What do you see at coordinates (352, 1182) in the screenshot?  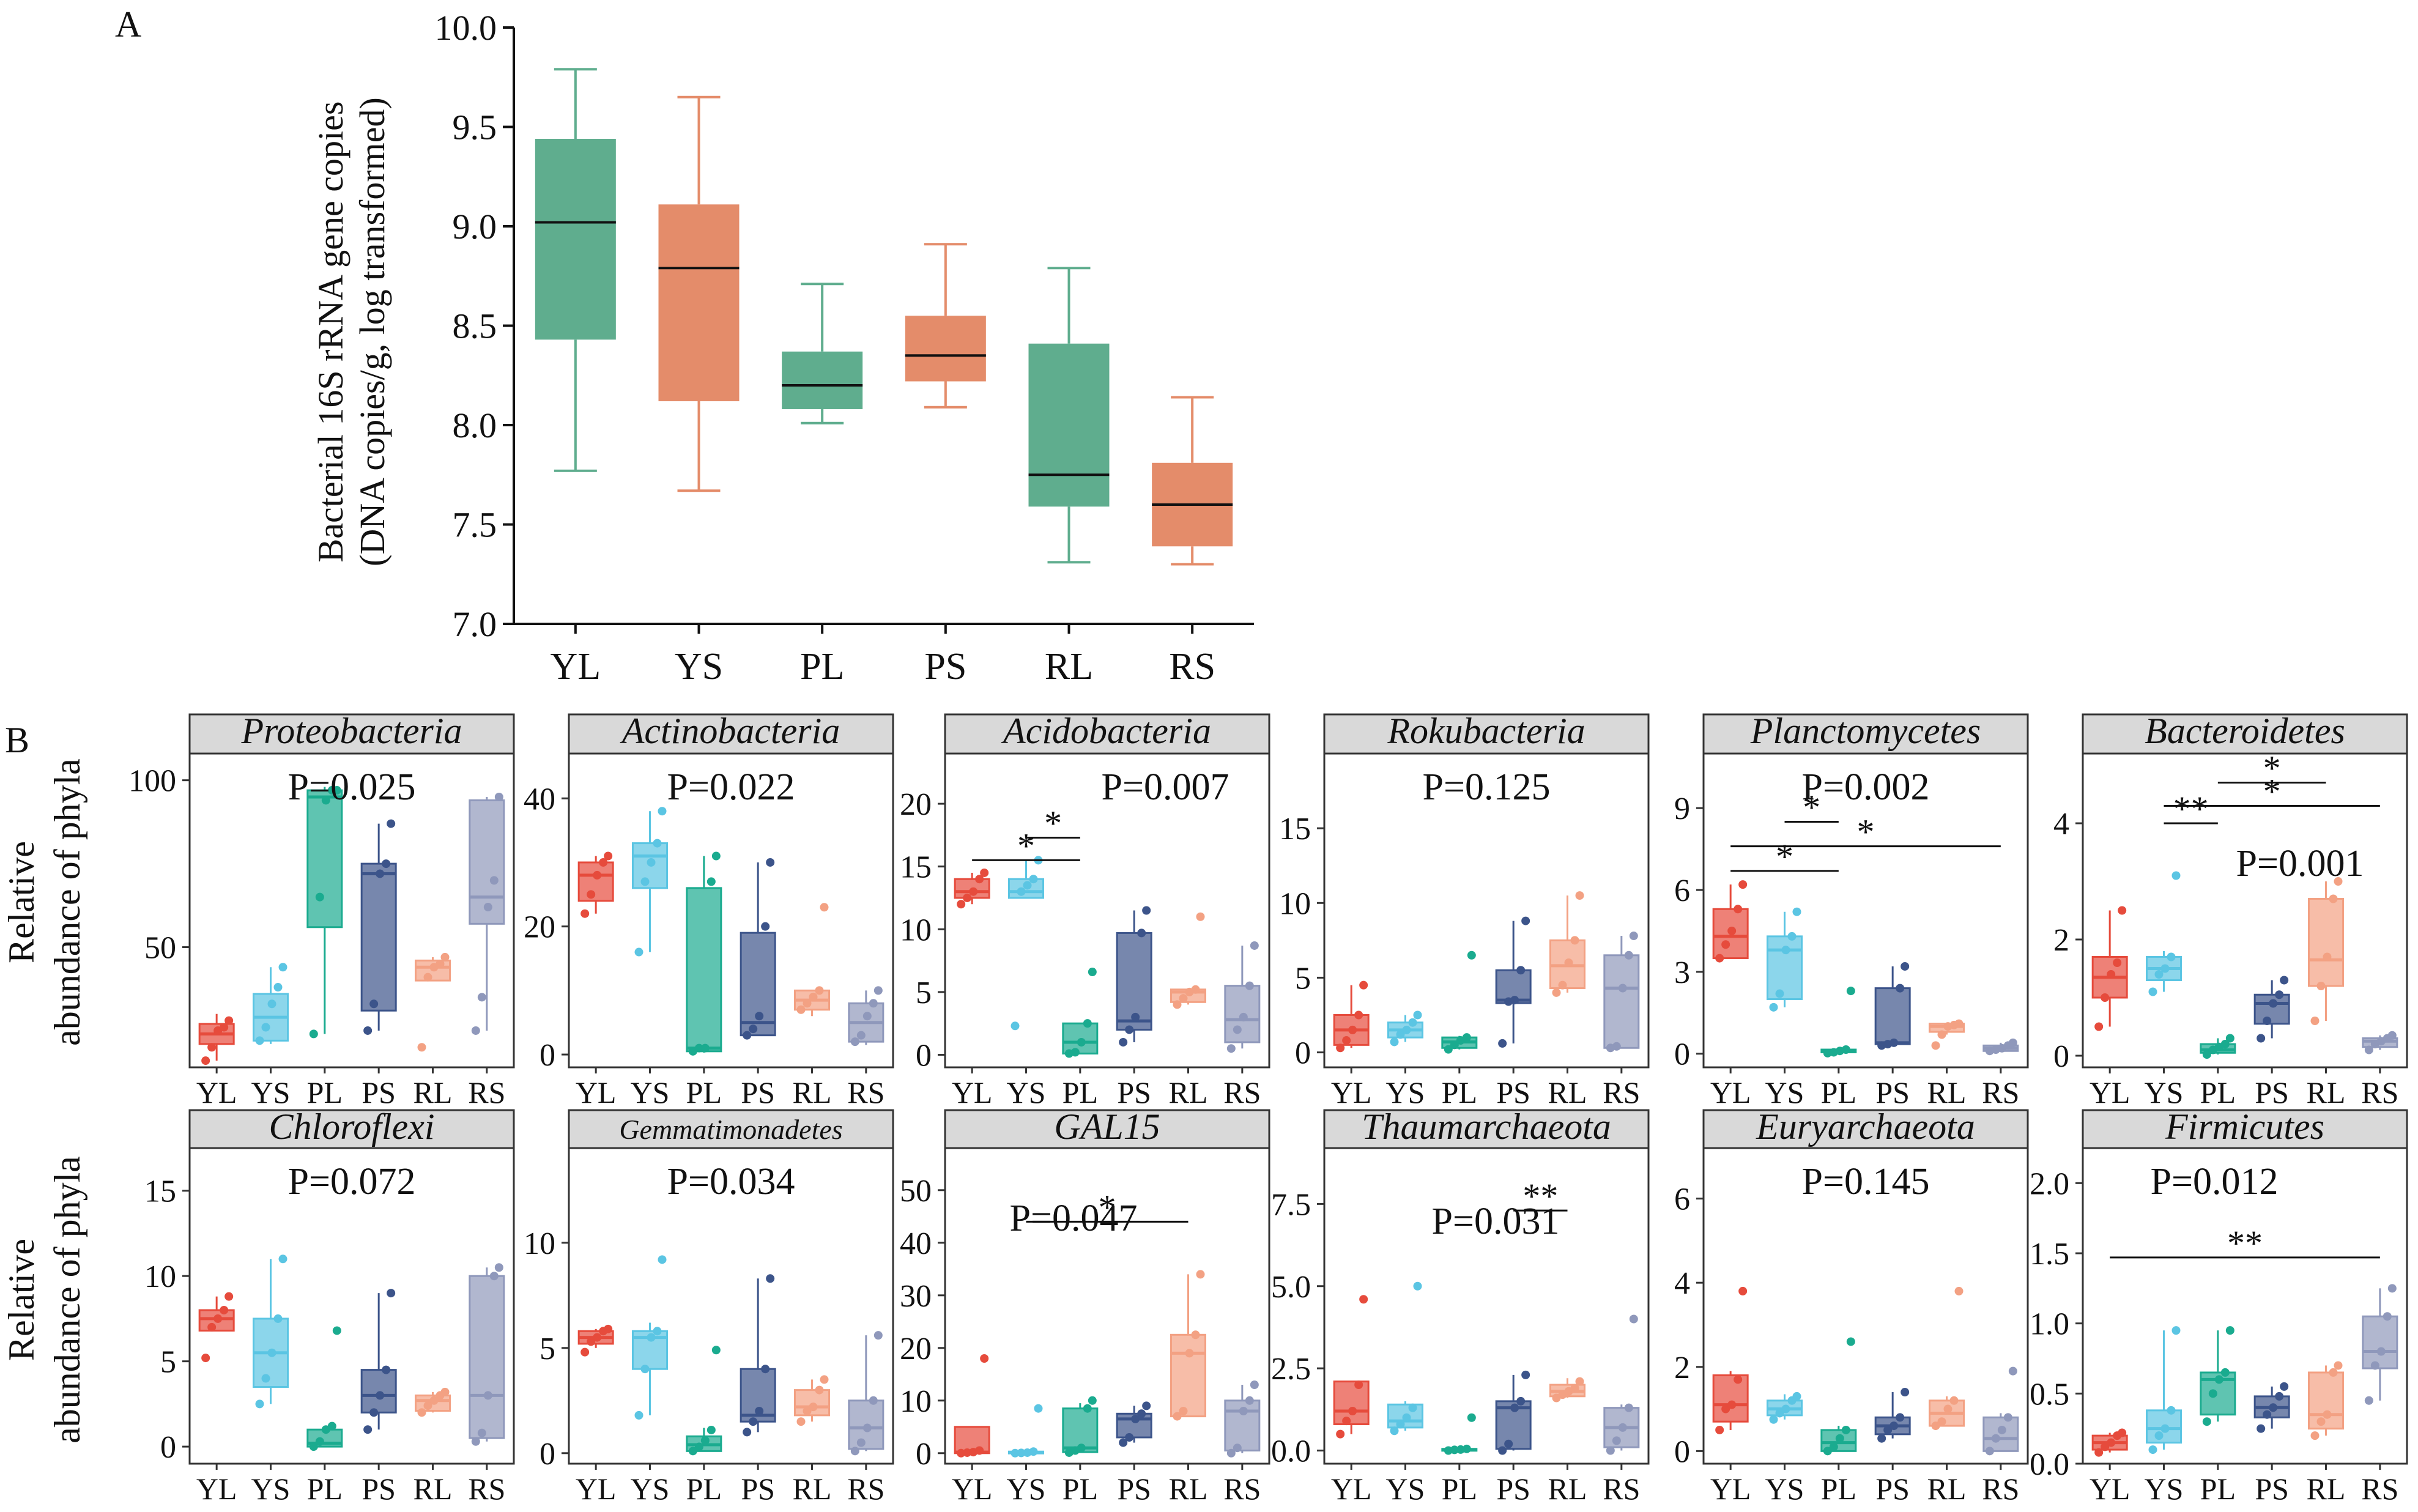 I see `p-value-label: P=0.072` at bounding box center [352, 1182].